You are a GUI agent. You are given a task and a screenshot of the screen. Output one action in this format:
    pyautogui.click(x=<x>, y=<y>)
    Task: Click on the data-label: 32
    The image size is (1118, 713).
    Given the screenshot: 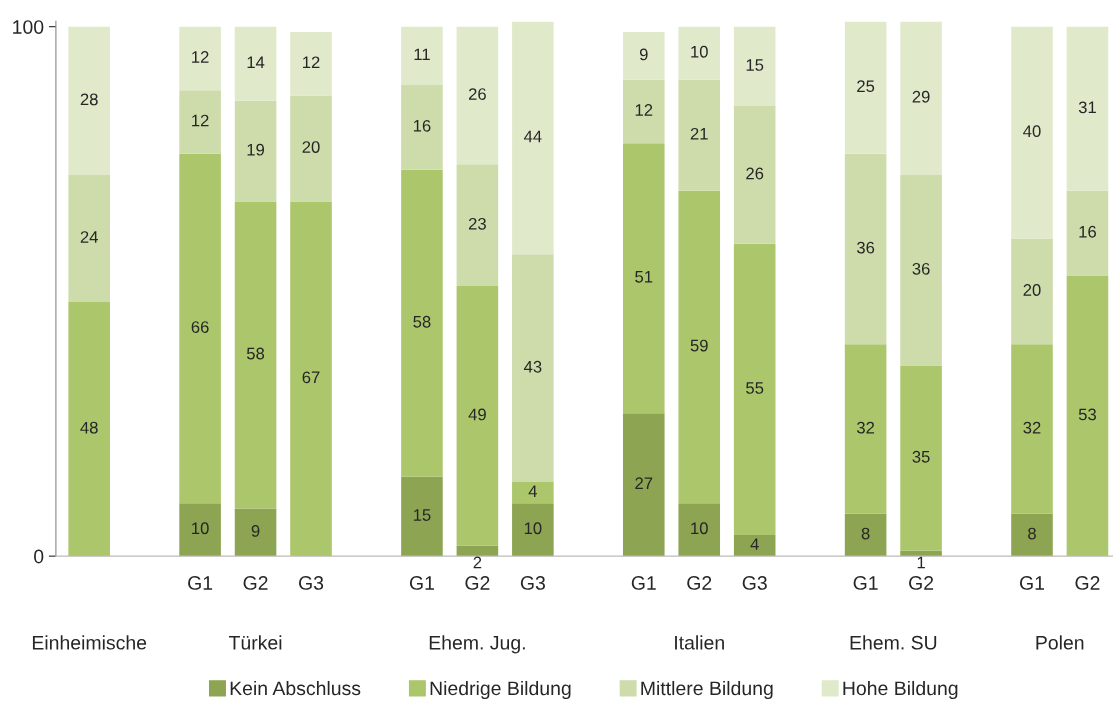 What is the action you would take?
    pyautogui.click(x=1032, y=427)
    